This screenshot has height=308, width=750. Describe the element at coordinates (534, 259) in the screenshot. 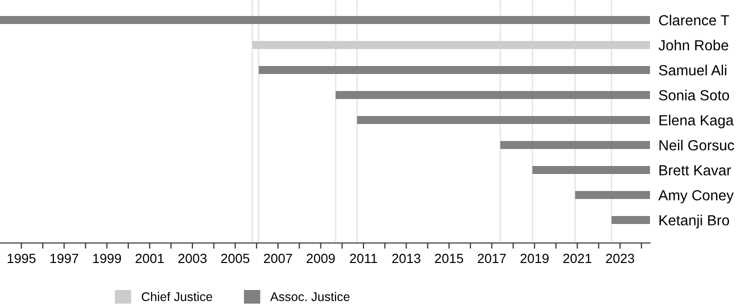

I see `x-tick-label: 2019` at that location.